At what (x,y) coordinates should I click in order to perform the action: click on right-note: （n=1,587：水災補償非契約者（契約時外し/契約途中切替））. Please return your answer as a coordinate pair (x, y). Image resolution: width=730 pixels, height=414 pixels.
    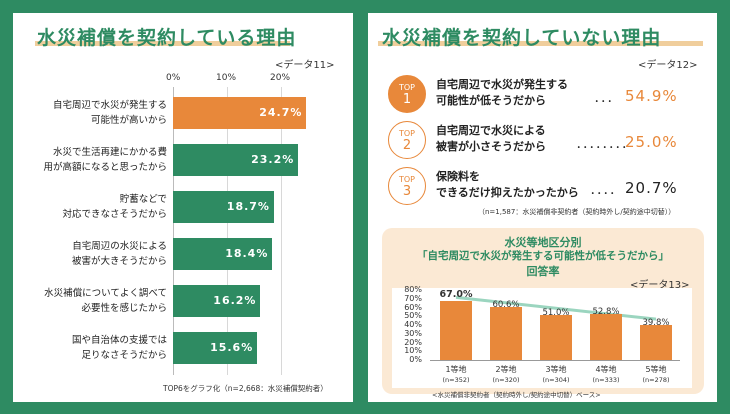
    Looking at the image, I should click on (577, 212).